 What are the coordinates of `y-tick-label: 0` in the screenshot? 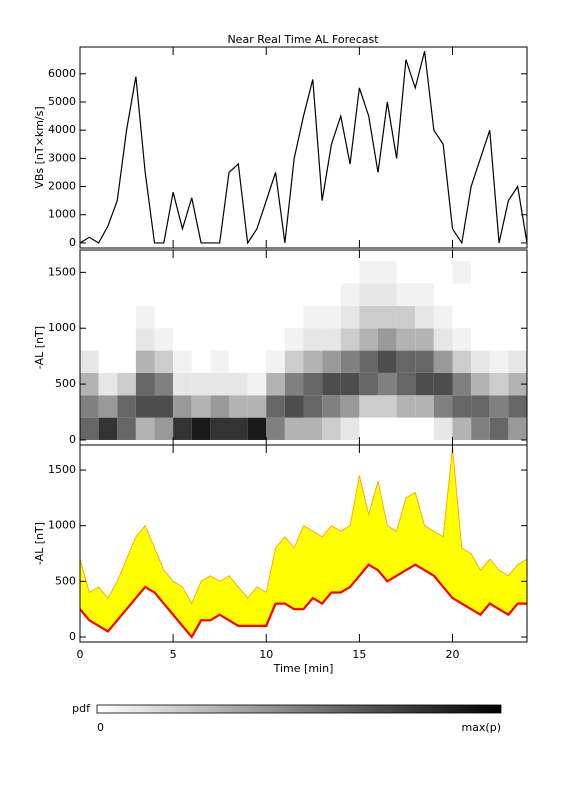 It's located at (72, 636).